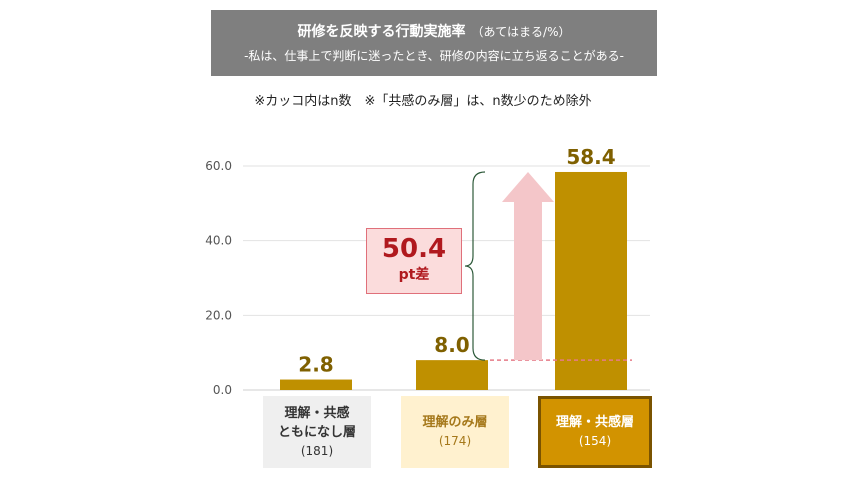 The height and width of the screenshot is (480, 846). Describe the element at coordinates (414, 249) in the screenshot. I see `difference-value: 50.4` at that location.